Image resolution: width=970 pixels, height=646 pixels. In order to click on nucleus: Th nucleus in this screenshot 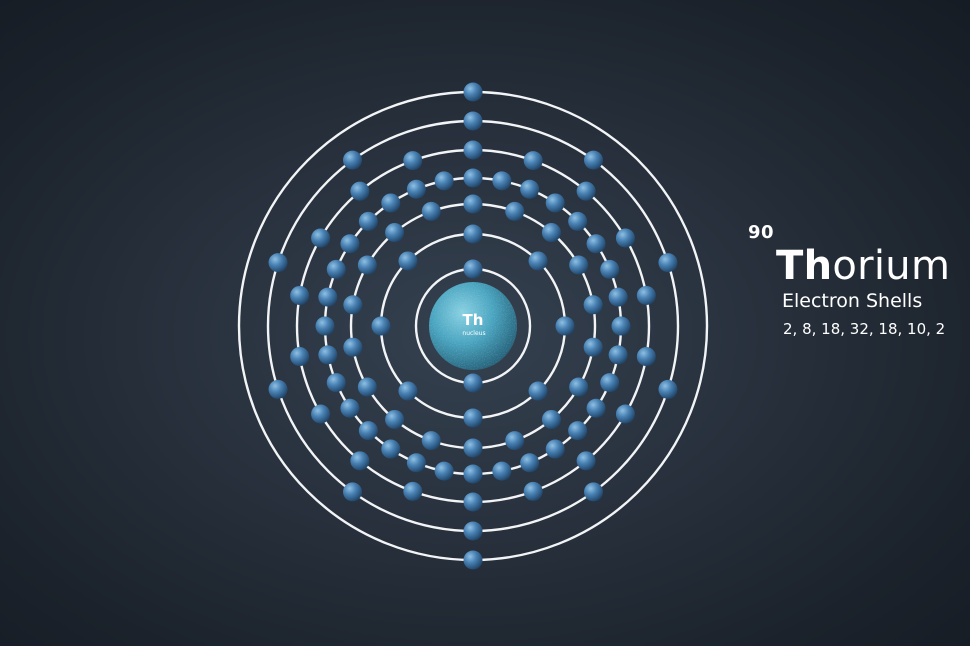, I will do `click(473, 326)`.